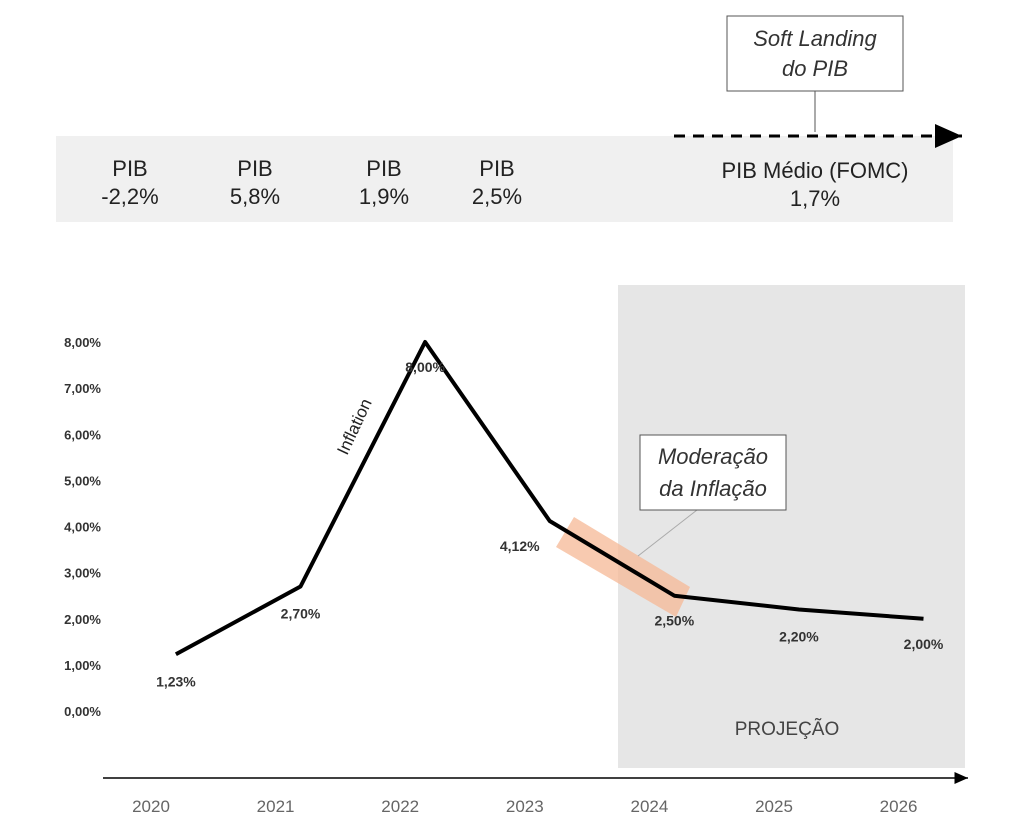 The image size is (1014, 829). What do you see at coordinates (774, 806) in the screenshot?
I see `x-tick-label: 2025` at bounding box center [774, 806].